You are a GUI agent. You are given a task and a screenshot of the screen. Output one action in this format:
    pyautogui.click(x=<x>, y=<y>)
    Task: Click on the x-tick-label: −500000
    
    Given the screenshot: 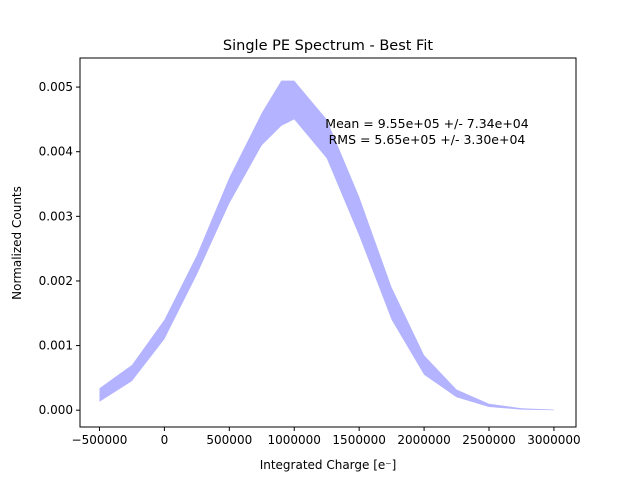 What is the action you would take?
    pyautogui.click(x=100, y=440)
    